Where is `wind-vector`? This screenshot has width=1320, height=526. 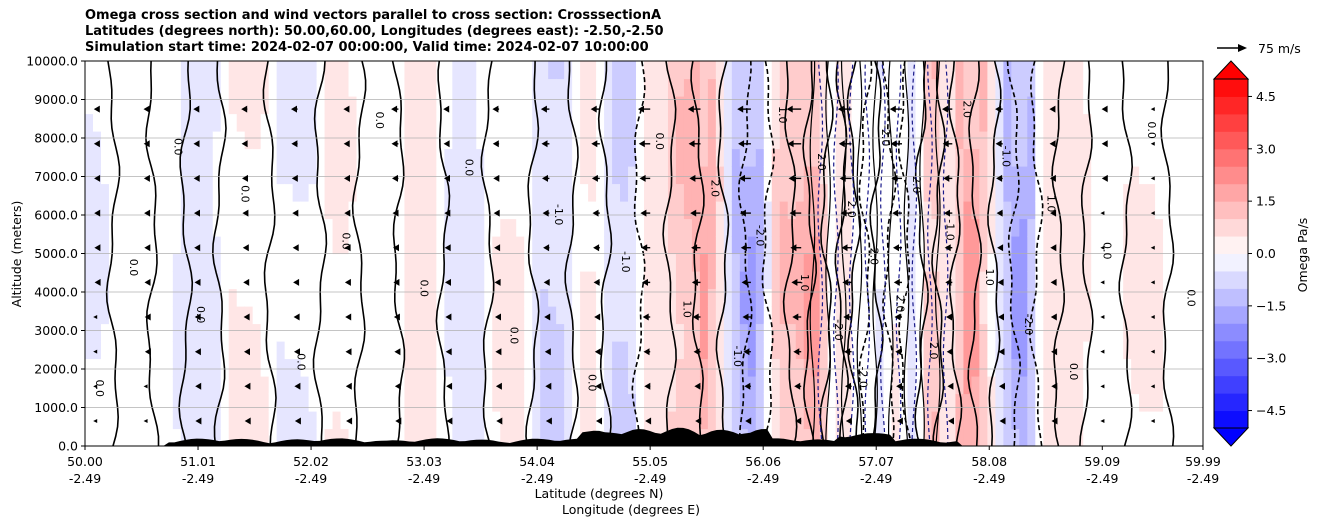 wind-vector is located at coordinates (1152, 351).